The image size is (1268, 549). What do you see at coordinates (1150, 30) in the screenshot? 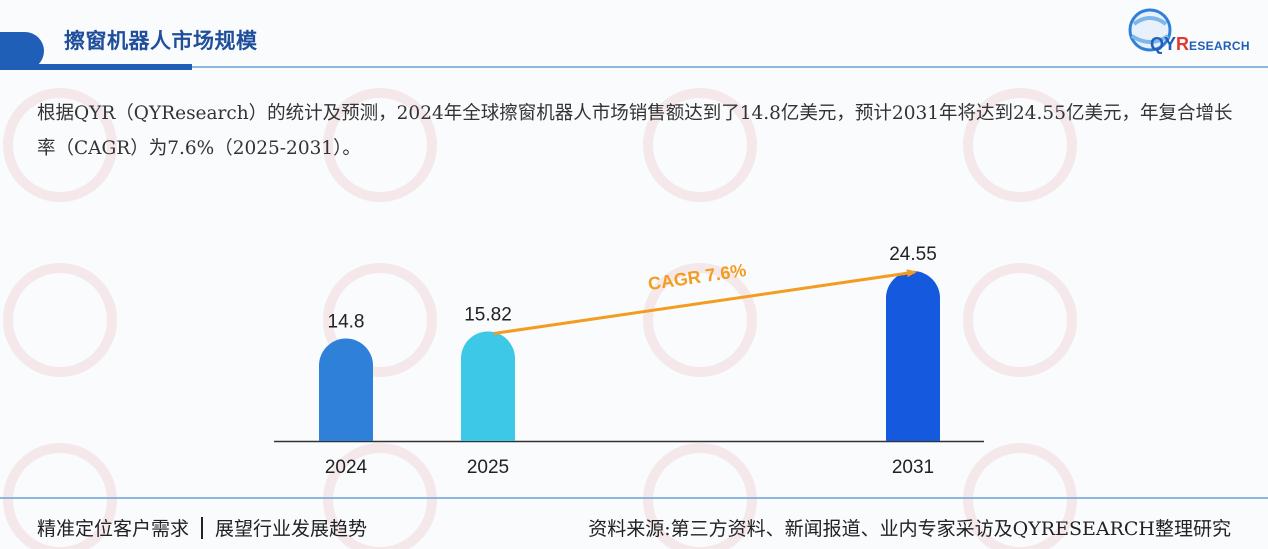
I see `qyr-logo` at bounding box center [1150, 30].